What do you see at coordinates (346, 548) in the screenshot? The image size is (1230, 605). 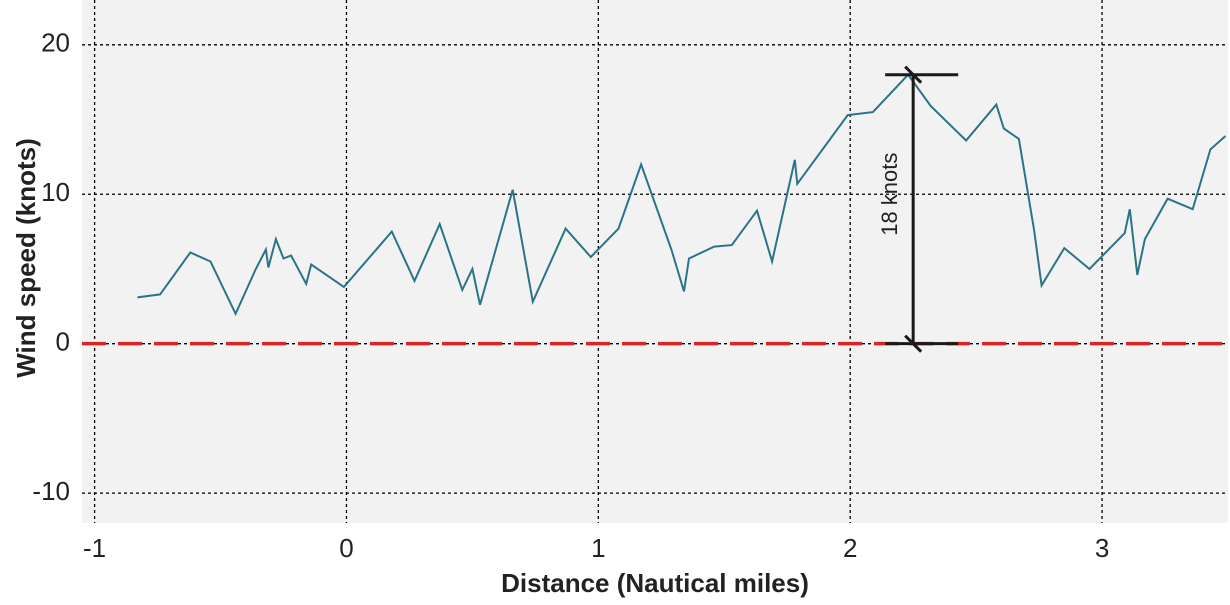 I see `x-tick-label: 0` at bounding box center [346, 548].